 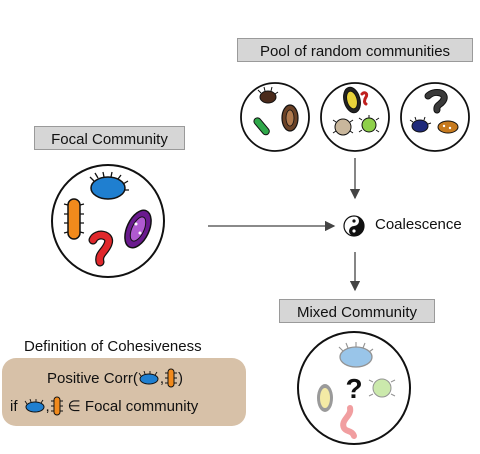 I want to click on definition-line-membership: if , ∈ Focal community, so click(x=104, y=406).